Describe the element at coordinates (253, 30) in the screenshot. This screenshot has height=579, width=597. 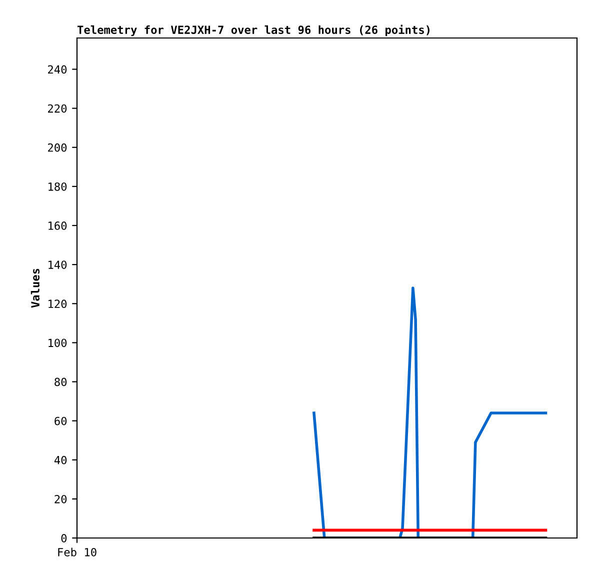
I see `chart-title: Telemetry for VE2JXH-7 over last 96 hours (26 points)` at that location.